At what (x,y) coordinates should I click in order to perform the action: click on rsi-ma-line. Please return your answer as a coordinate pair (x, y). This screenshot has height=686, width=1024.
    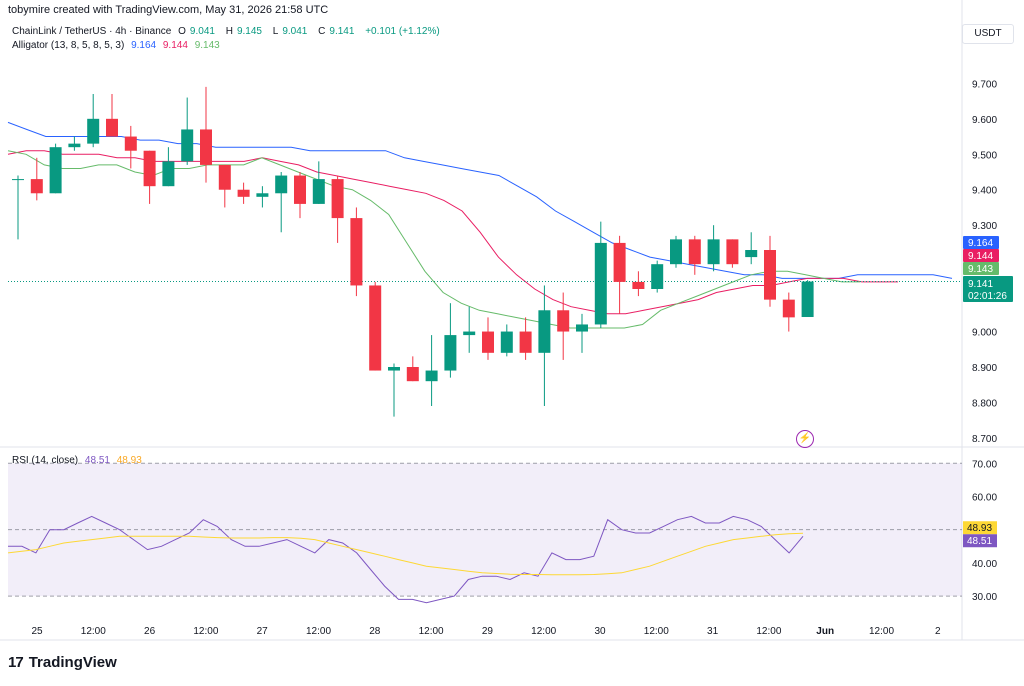
    Looking at the image, I should click on (405, 554).